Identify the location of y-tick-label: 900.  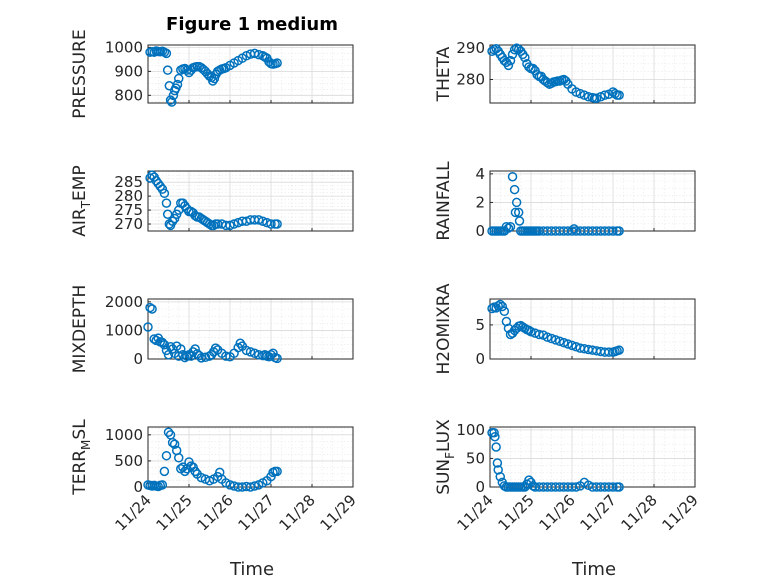
(128, 71).